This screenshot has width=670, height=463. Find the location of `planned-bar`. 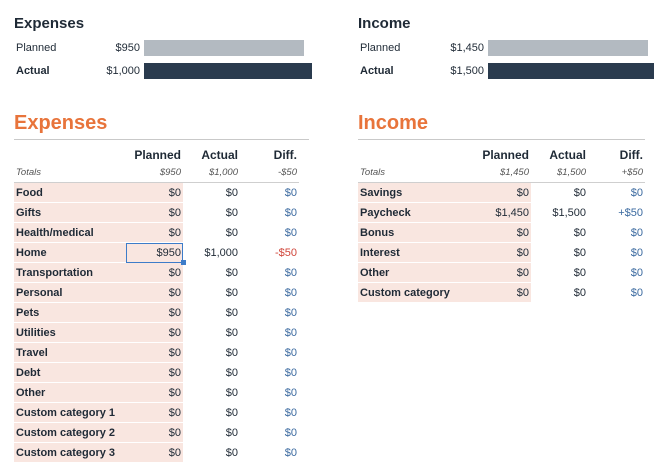

planned-bar is located at coordinates (224, 48).